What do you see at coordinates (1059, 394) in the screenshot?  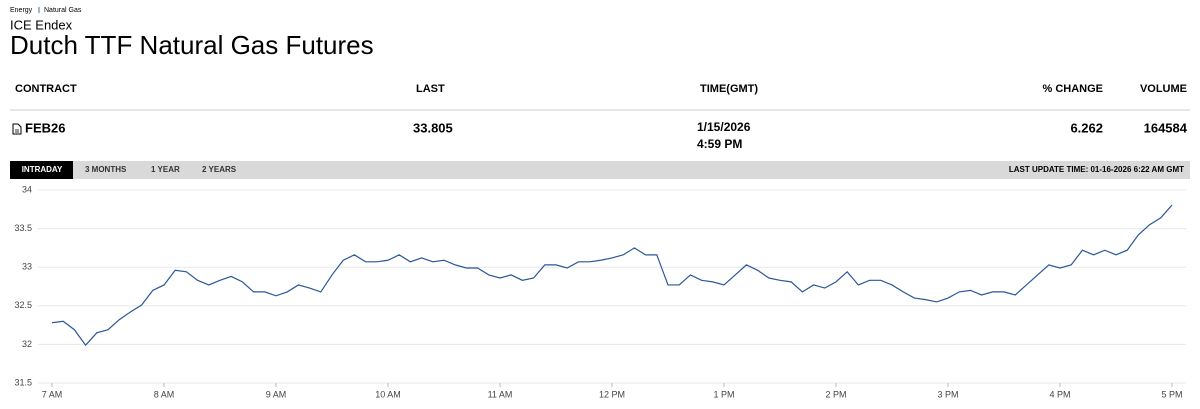 I see `x-tick-label: 4 PM` at bounding box center [1059, 394].